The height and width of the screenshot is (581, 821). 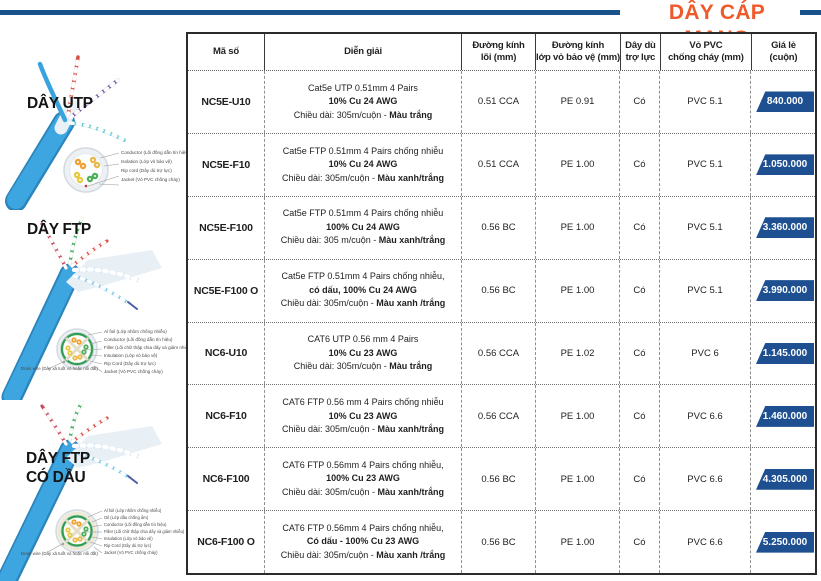 What do you see at coordinates (411, 366) in the screenshot?
I see `desc-color: Màu trắng` at bounding box center [411, 366].